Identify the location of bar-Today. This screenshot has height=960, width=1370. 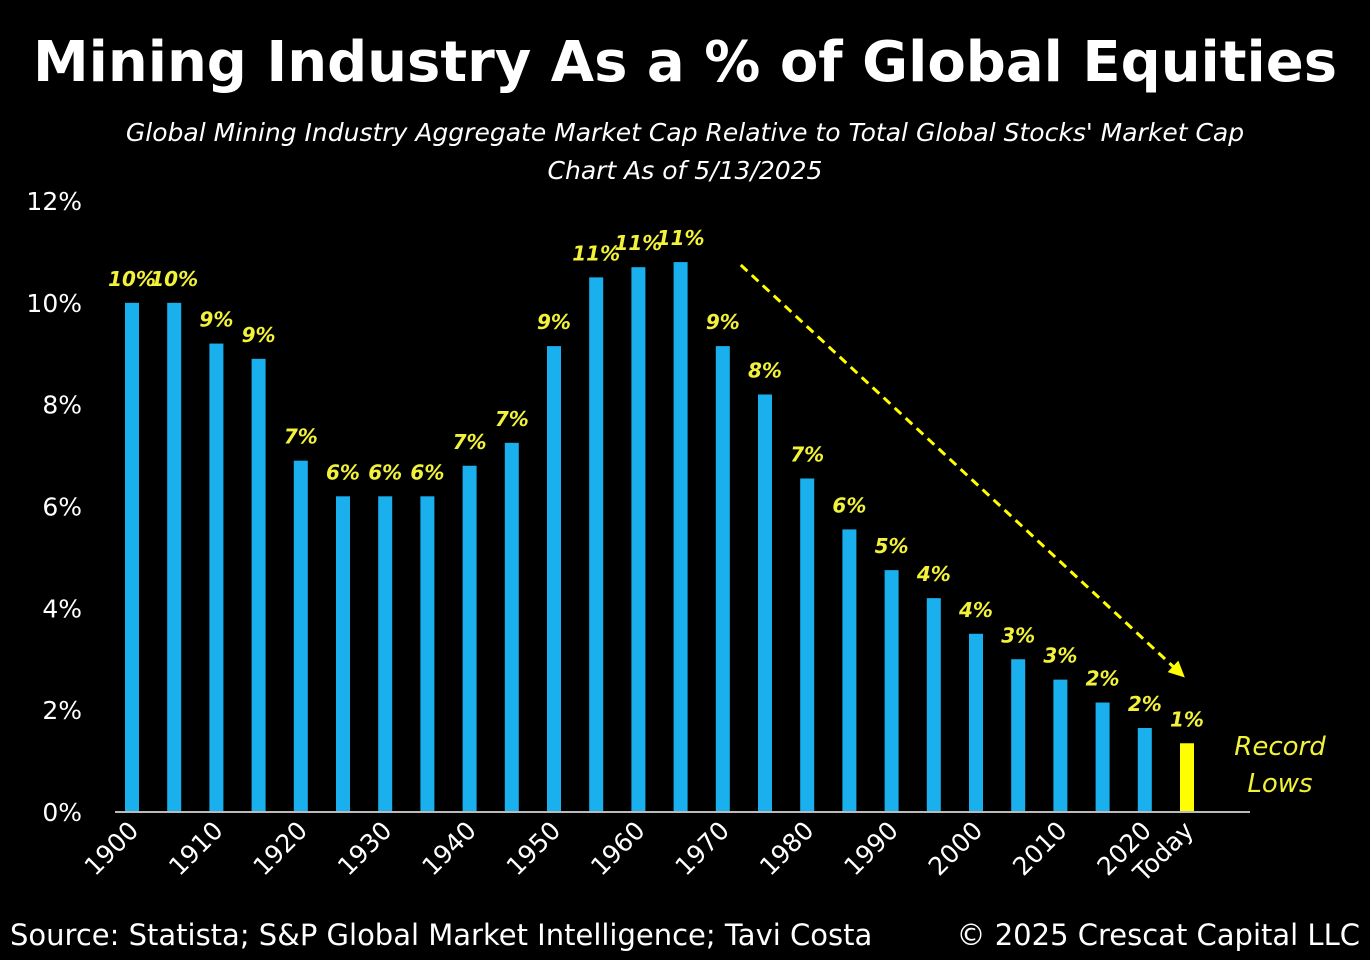
(1187, 777).